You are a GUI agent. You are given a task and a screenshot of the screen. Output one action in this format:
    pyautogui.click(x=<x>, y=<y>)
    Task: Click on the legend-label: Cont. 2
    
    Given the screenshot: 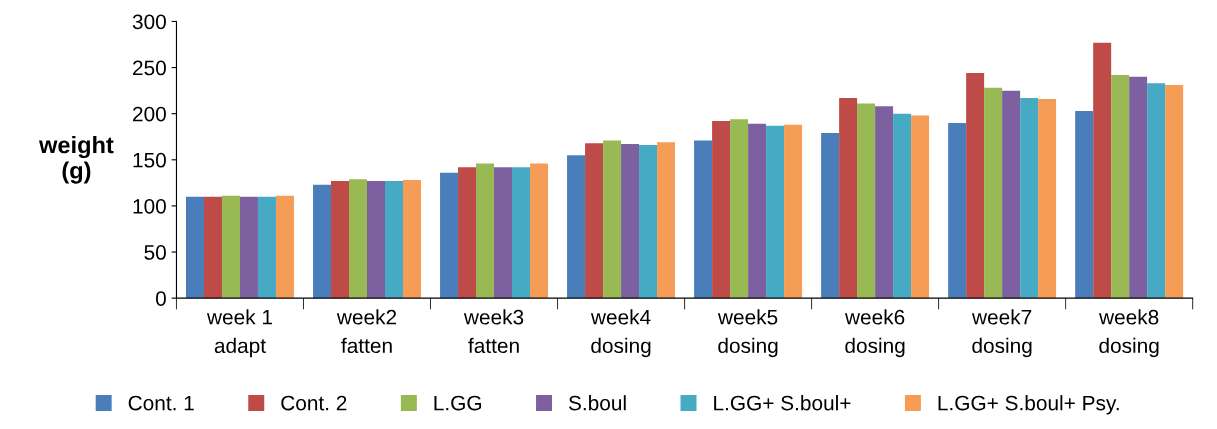 What is the action you would take?
    pyautogui.click(x=314, y=403)
    